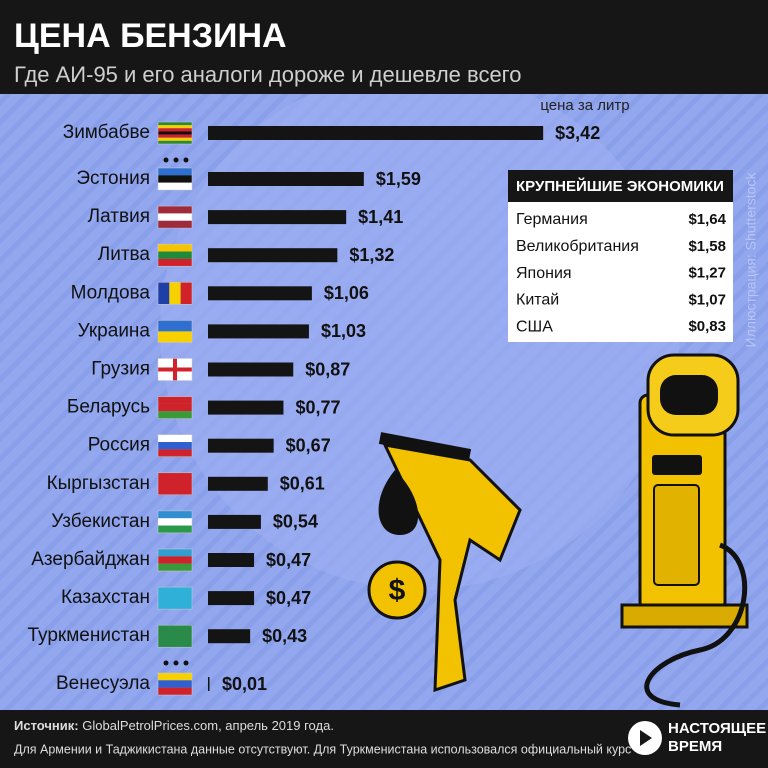 This screenshot has height=768, width=768. Describe the element at coordinates (124, 254) in the screenshot. I see `country-label: Литва` at that location.